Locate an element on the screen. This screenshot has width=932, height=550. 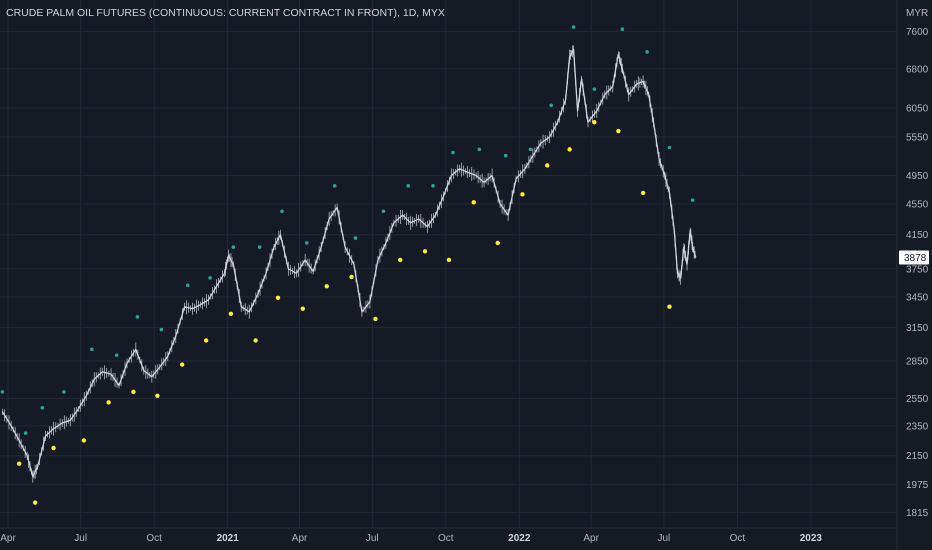
y-tick-label: 4550 is located at coordinates (917, 204).